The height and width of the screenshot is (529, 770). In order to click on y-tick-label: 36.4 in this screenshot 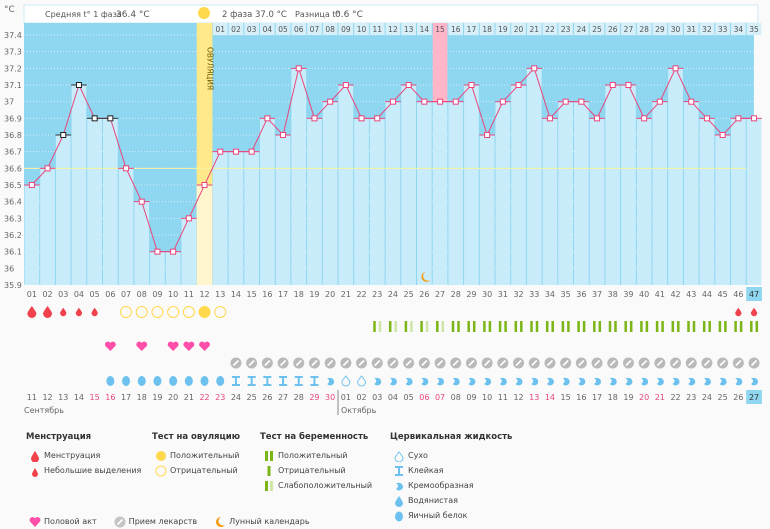, I will do `click(13, 202)`.